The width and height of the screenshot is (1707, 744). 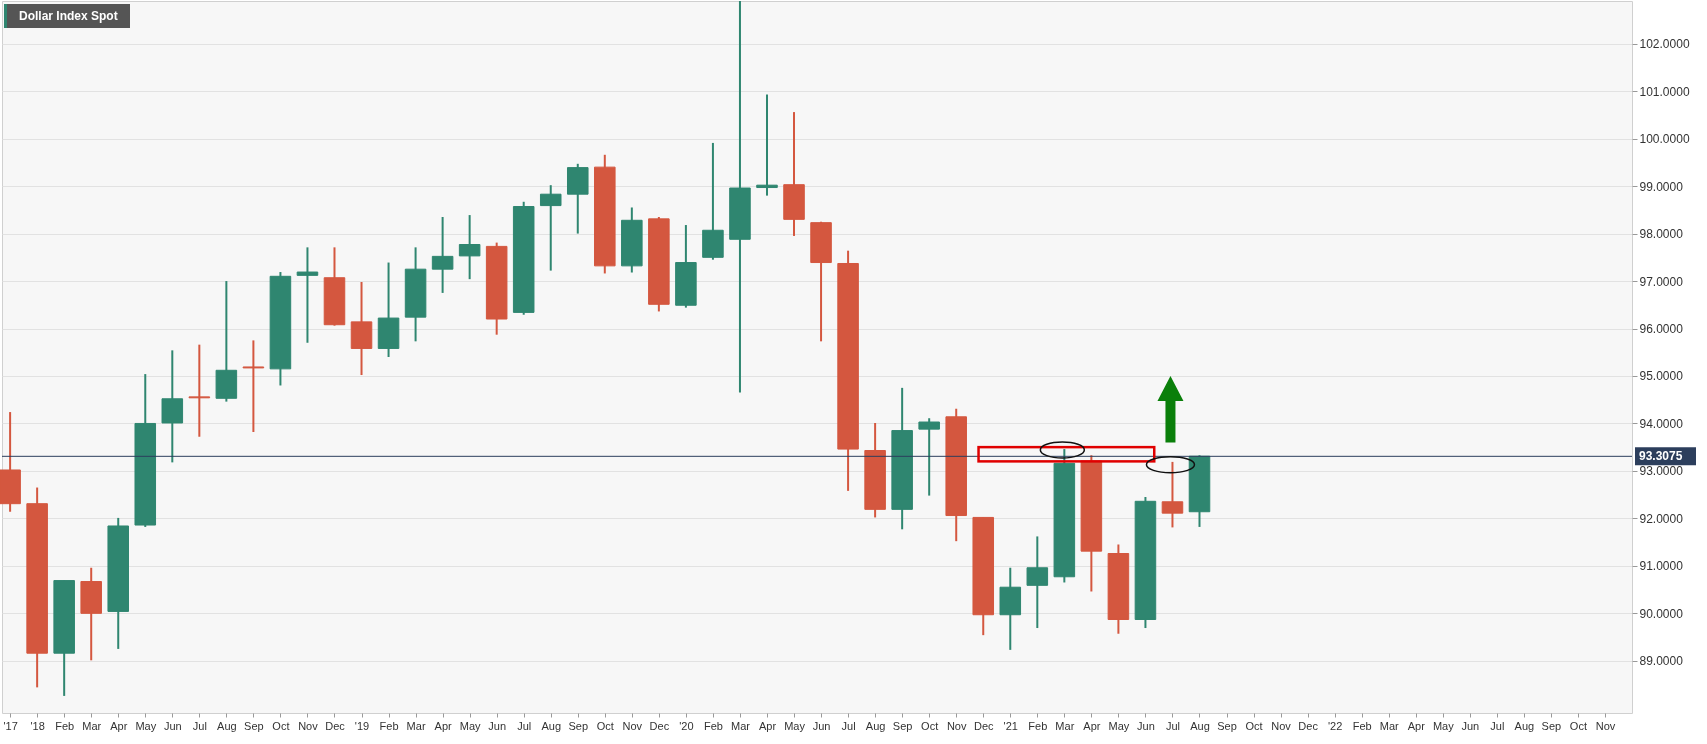 What do you see at coordinates (1010, 725) in the screenshot?
I see `x-tick-label: '21` at bounding box center [1010, 725].